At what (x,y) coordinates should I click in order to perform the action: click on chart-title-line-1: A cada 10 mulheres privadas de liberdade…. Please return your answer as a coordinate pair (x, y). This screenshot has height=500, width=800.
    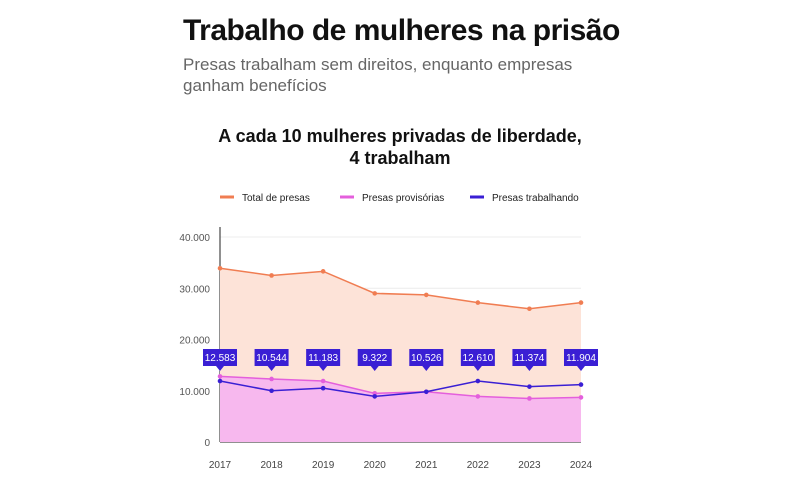
    Looking at the image, I should click on (400, 136).